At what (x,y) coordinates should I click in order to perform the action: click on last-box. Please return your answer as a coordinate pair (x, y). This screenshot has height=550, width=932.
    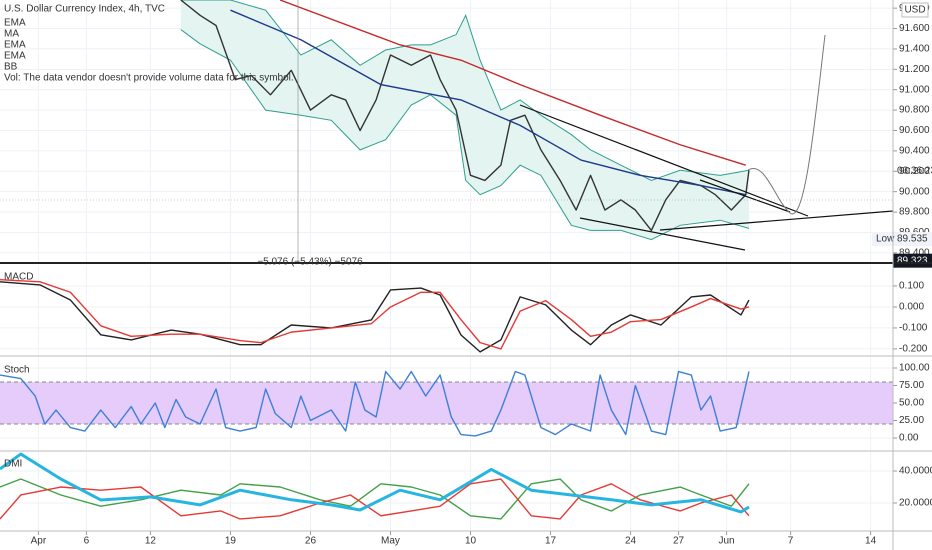
    Looking at the image, I should click on (912, 260).